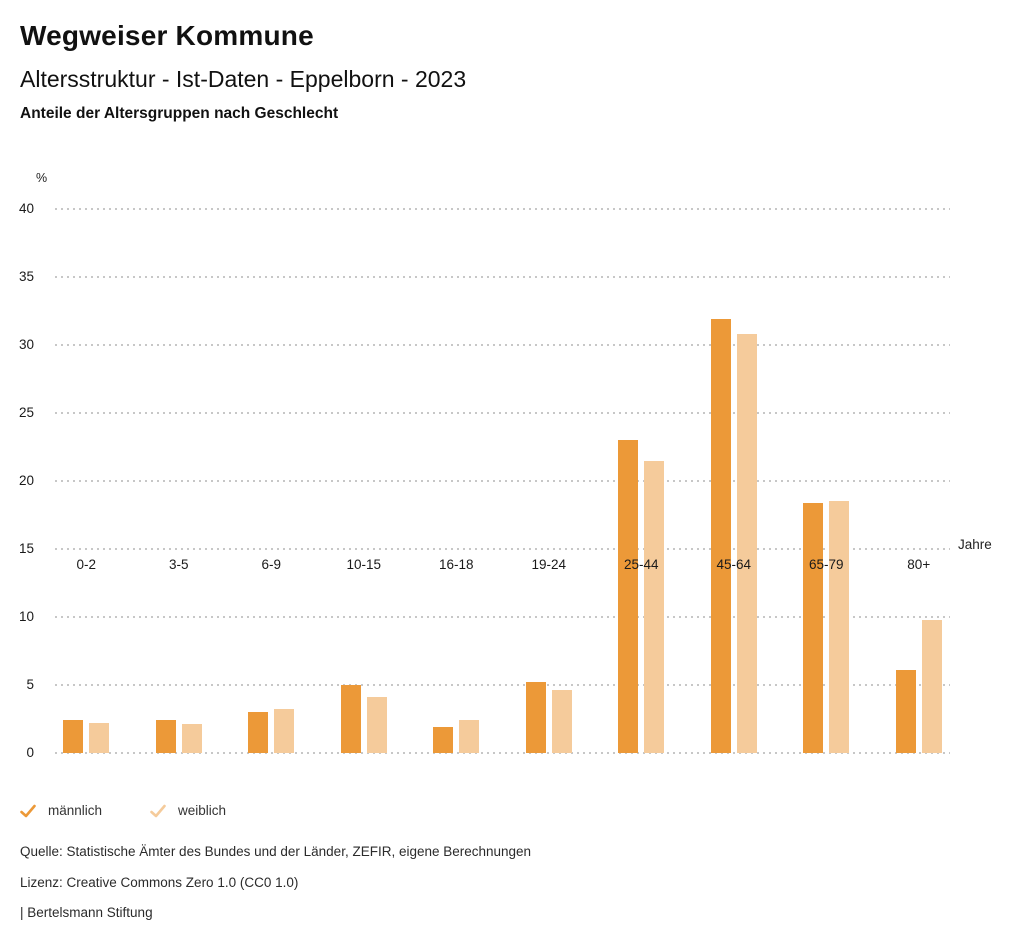 The height and width of the screenshot is (946, 1024). What do you see at coordinates (26, 548) in the screenshot?
I see `y-tick-label-15: 15` at bounding box center [26, 548].